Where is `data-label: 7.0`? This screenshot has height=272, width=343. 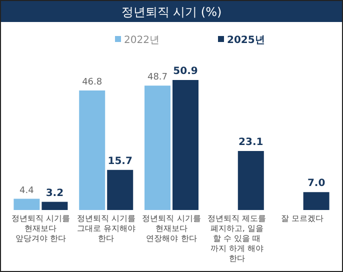
data-label: 7.0 is located at coordinates (316, 184).